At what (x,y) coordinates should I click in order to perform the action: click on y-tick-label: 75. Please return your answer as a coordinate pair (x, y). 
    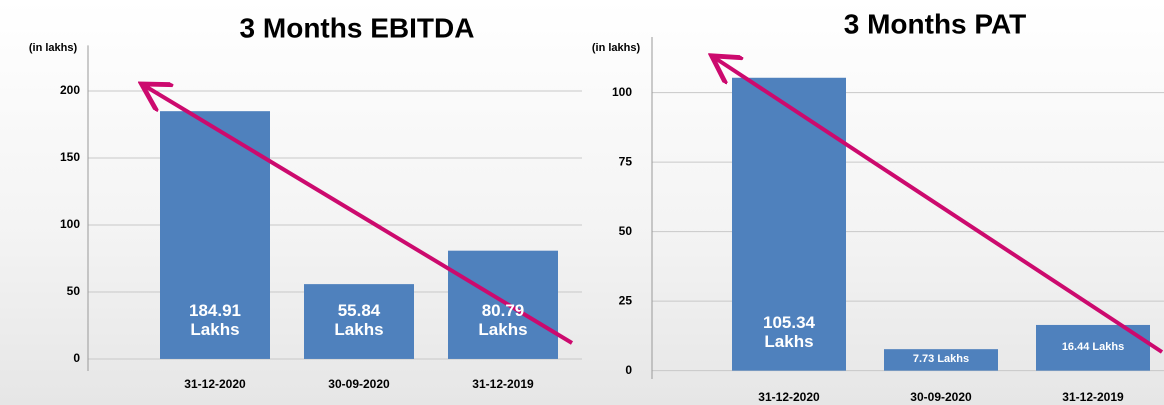
    Looking at the image, I should click on (626, 161).